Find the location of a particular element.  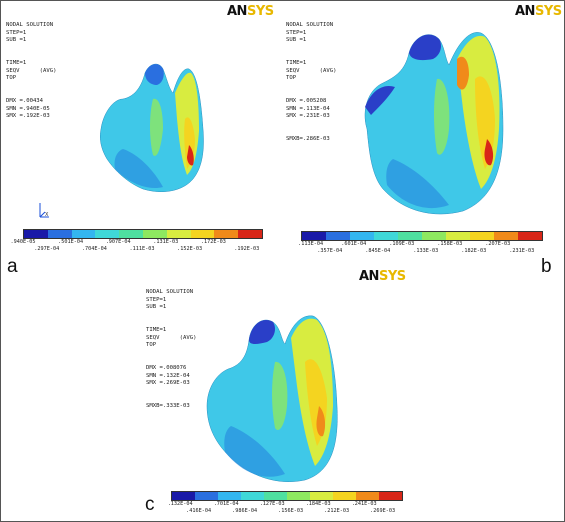

legend-ticks-top: .132E-04.701E-04.127E-03.184E-03.241E-03 is located at coordinates (272, 504).